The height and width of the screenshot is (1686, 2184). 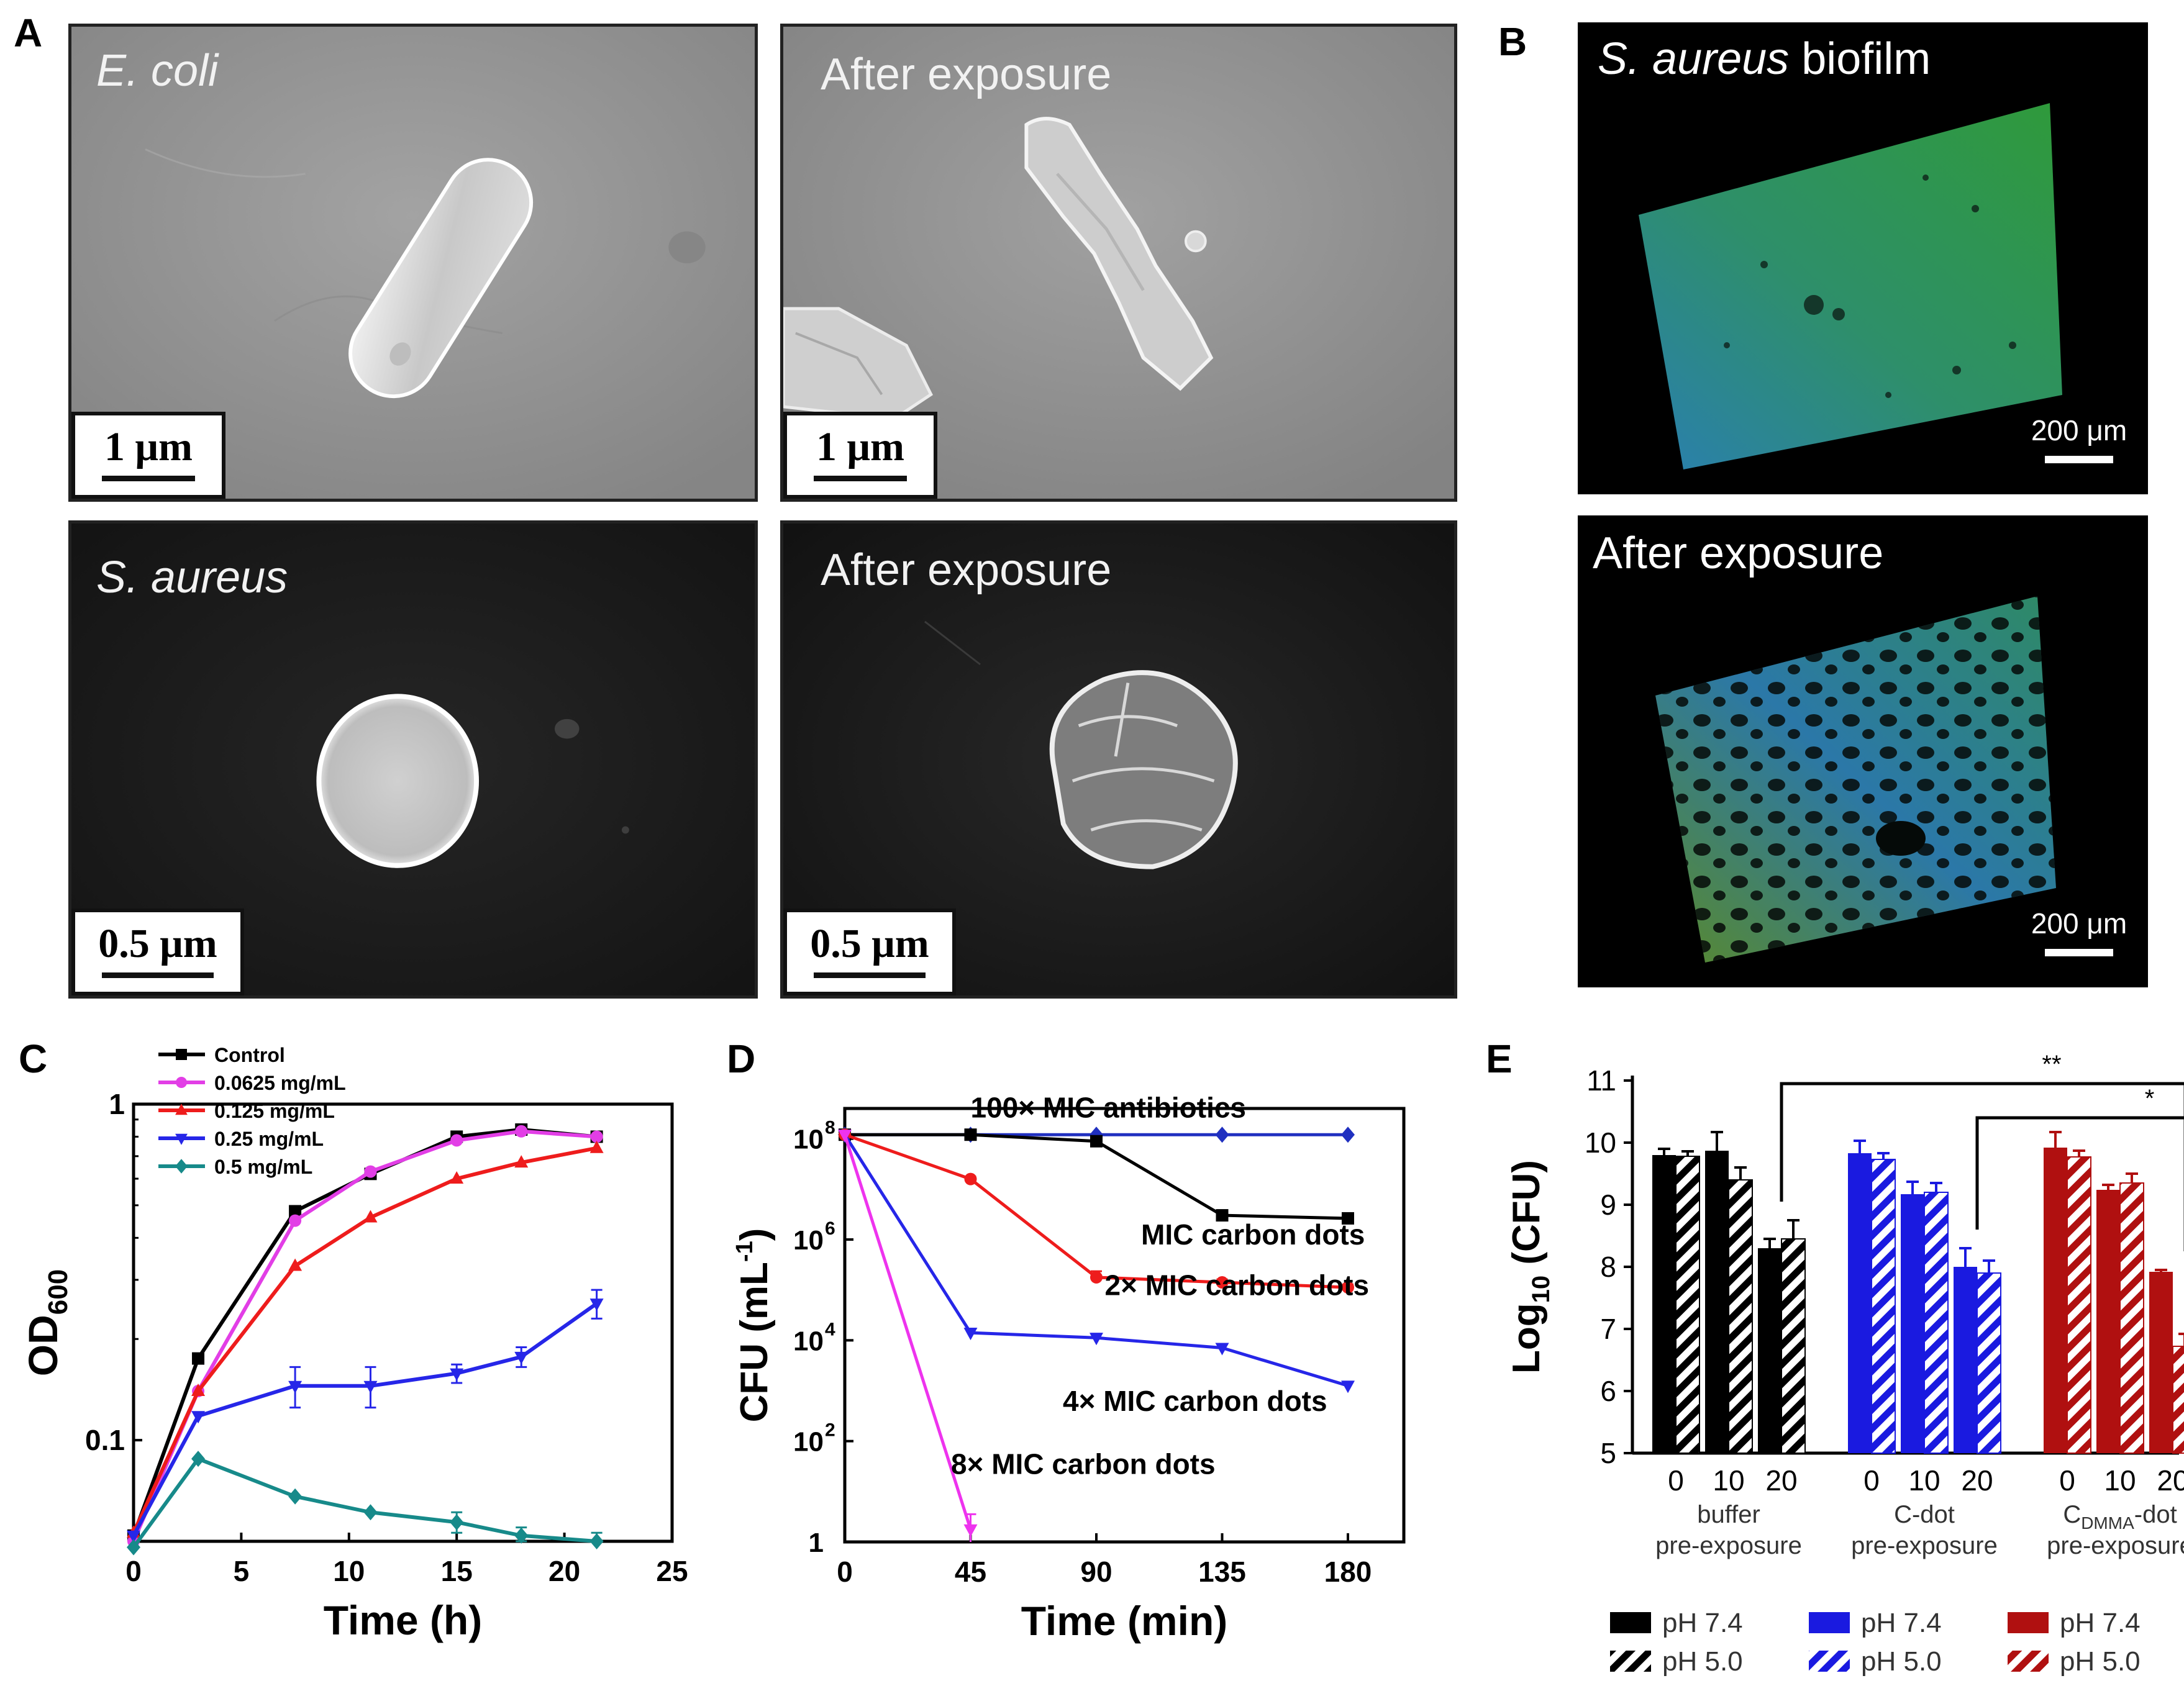 What do you see at coordinates (2150, 1098) in the screenshot?
I see `significance-label: *` at bounding box center [2150, 1098].